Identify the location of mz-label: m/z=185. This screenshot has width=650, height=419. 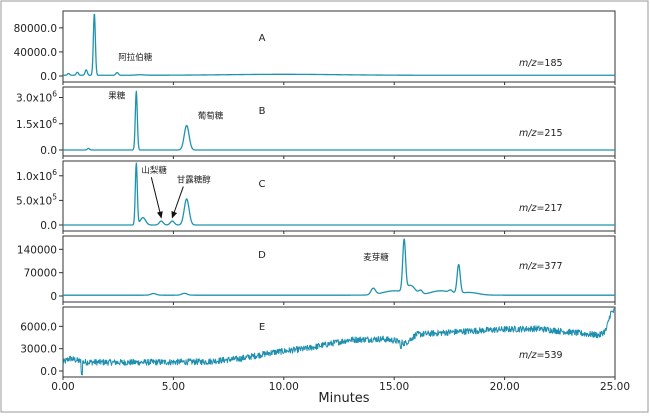
(541, 63).